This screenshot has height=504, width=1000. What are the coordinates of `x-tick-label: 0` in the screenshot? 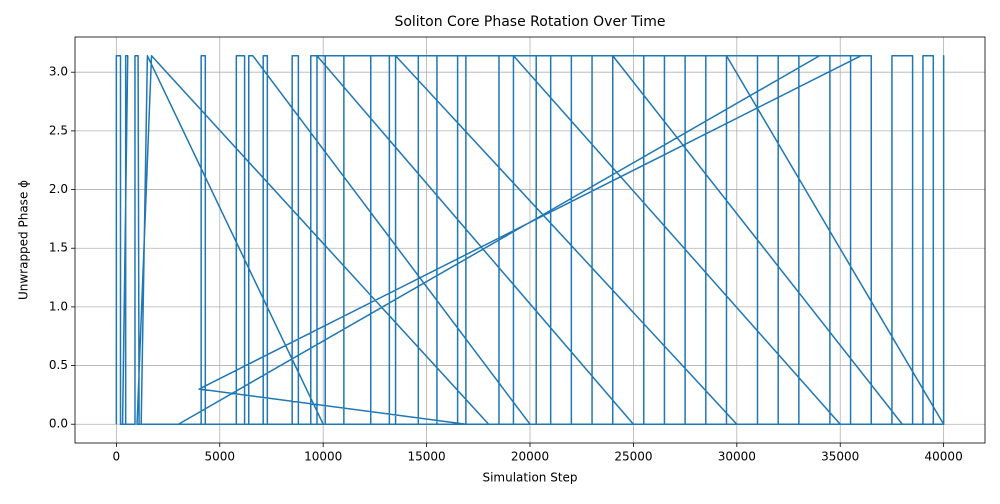 It's located at (117, 457).